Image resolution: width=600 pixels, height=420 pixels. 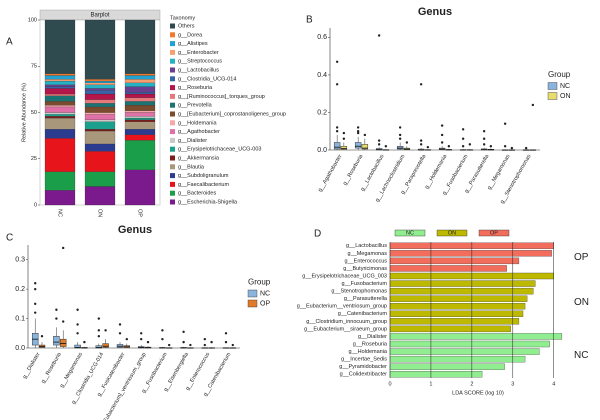 I want to click on y-tick-label: 50, so click(x=34, y=113).